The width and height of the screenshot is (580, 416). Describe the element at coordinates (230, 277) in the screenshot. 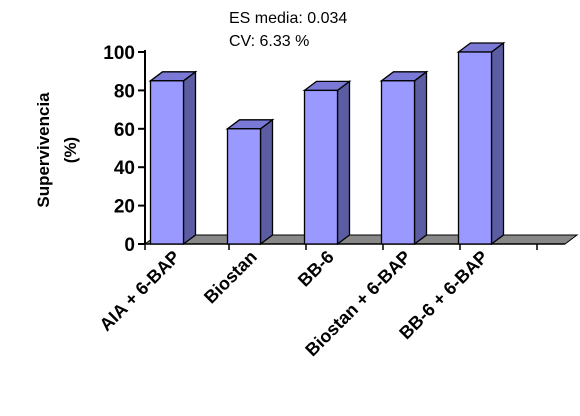

I see `x-tick-label: Biostan` at that location.